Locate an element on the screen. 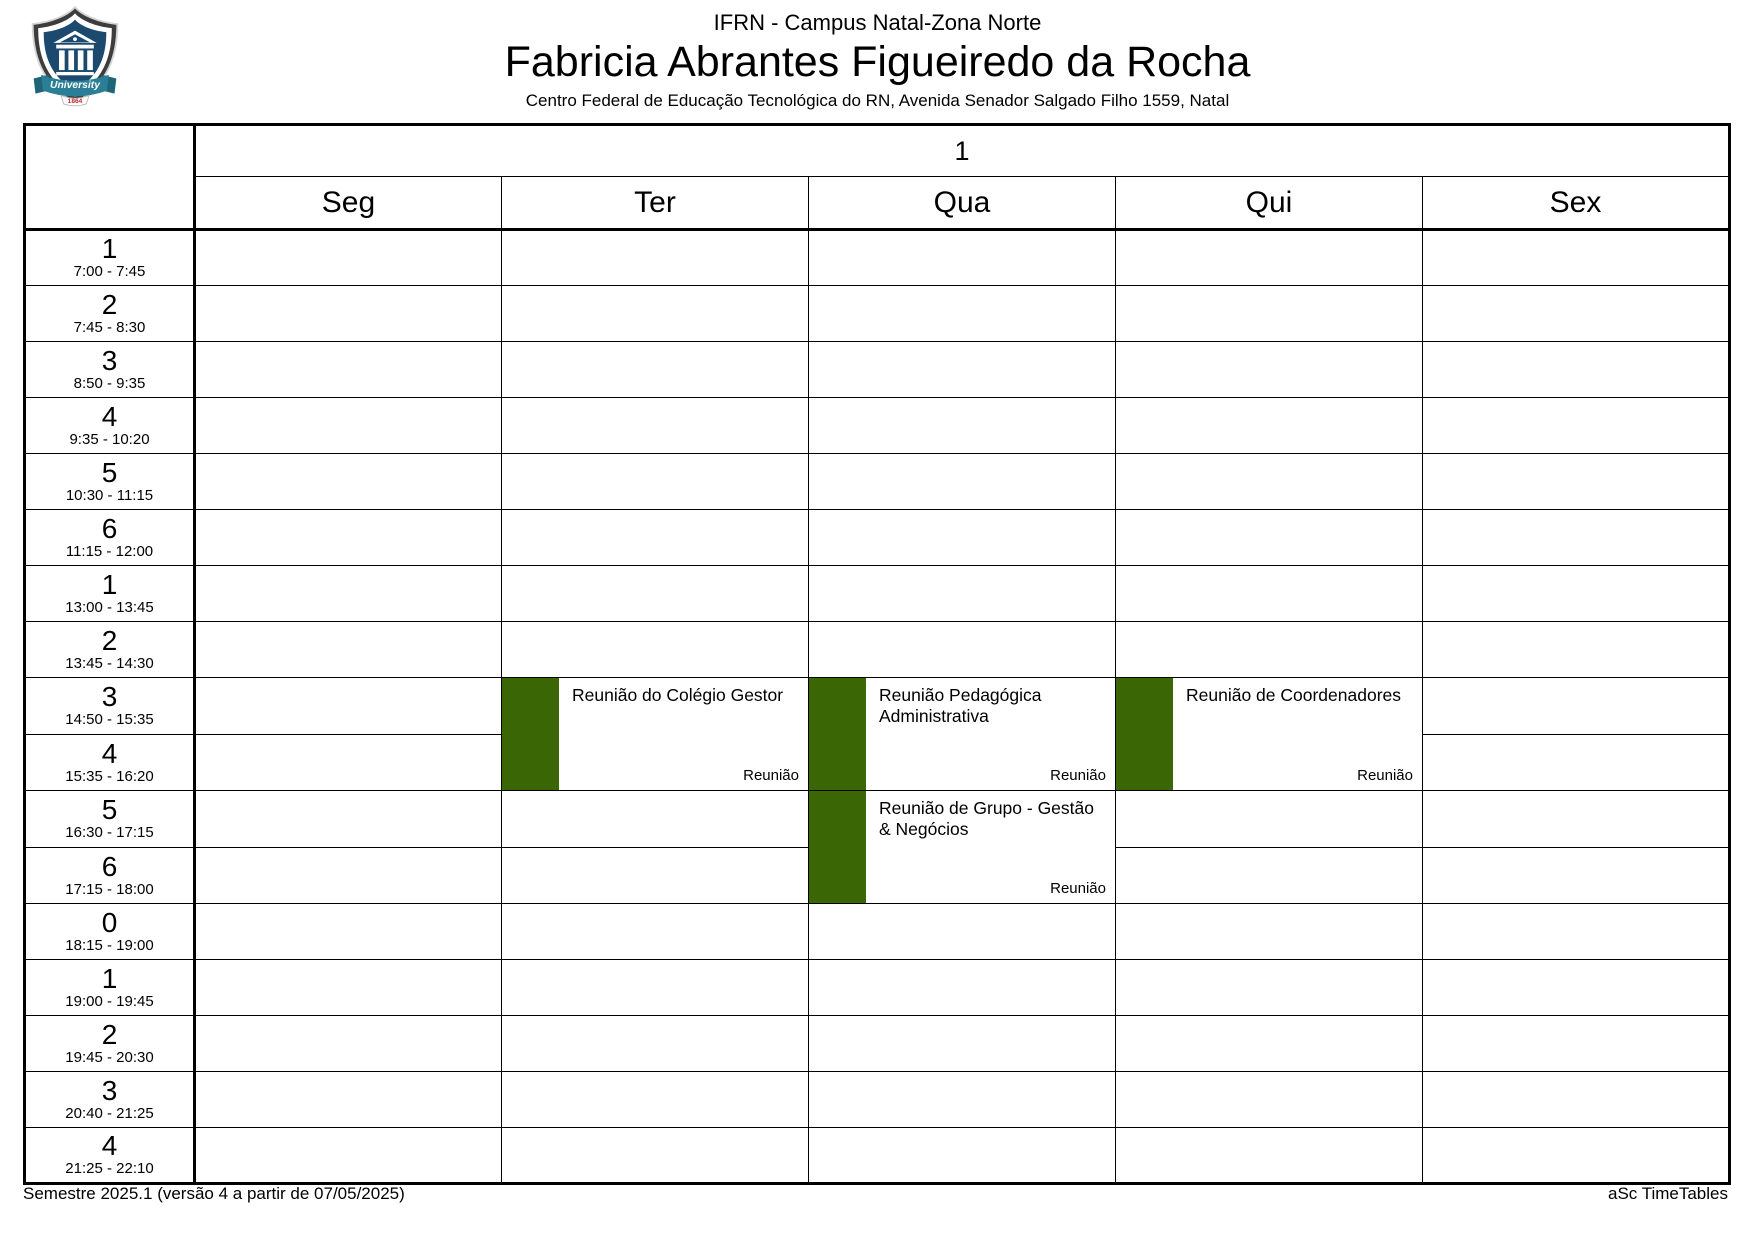 Image resolution: width=1755 pixels, height=1241 pixels. logo-ribbon: University is located at coordinates (75, 85).